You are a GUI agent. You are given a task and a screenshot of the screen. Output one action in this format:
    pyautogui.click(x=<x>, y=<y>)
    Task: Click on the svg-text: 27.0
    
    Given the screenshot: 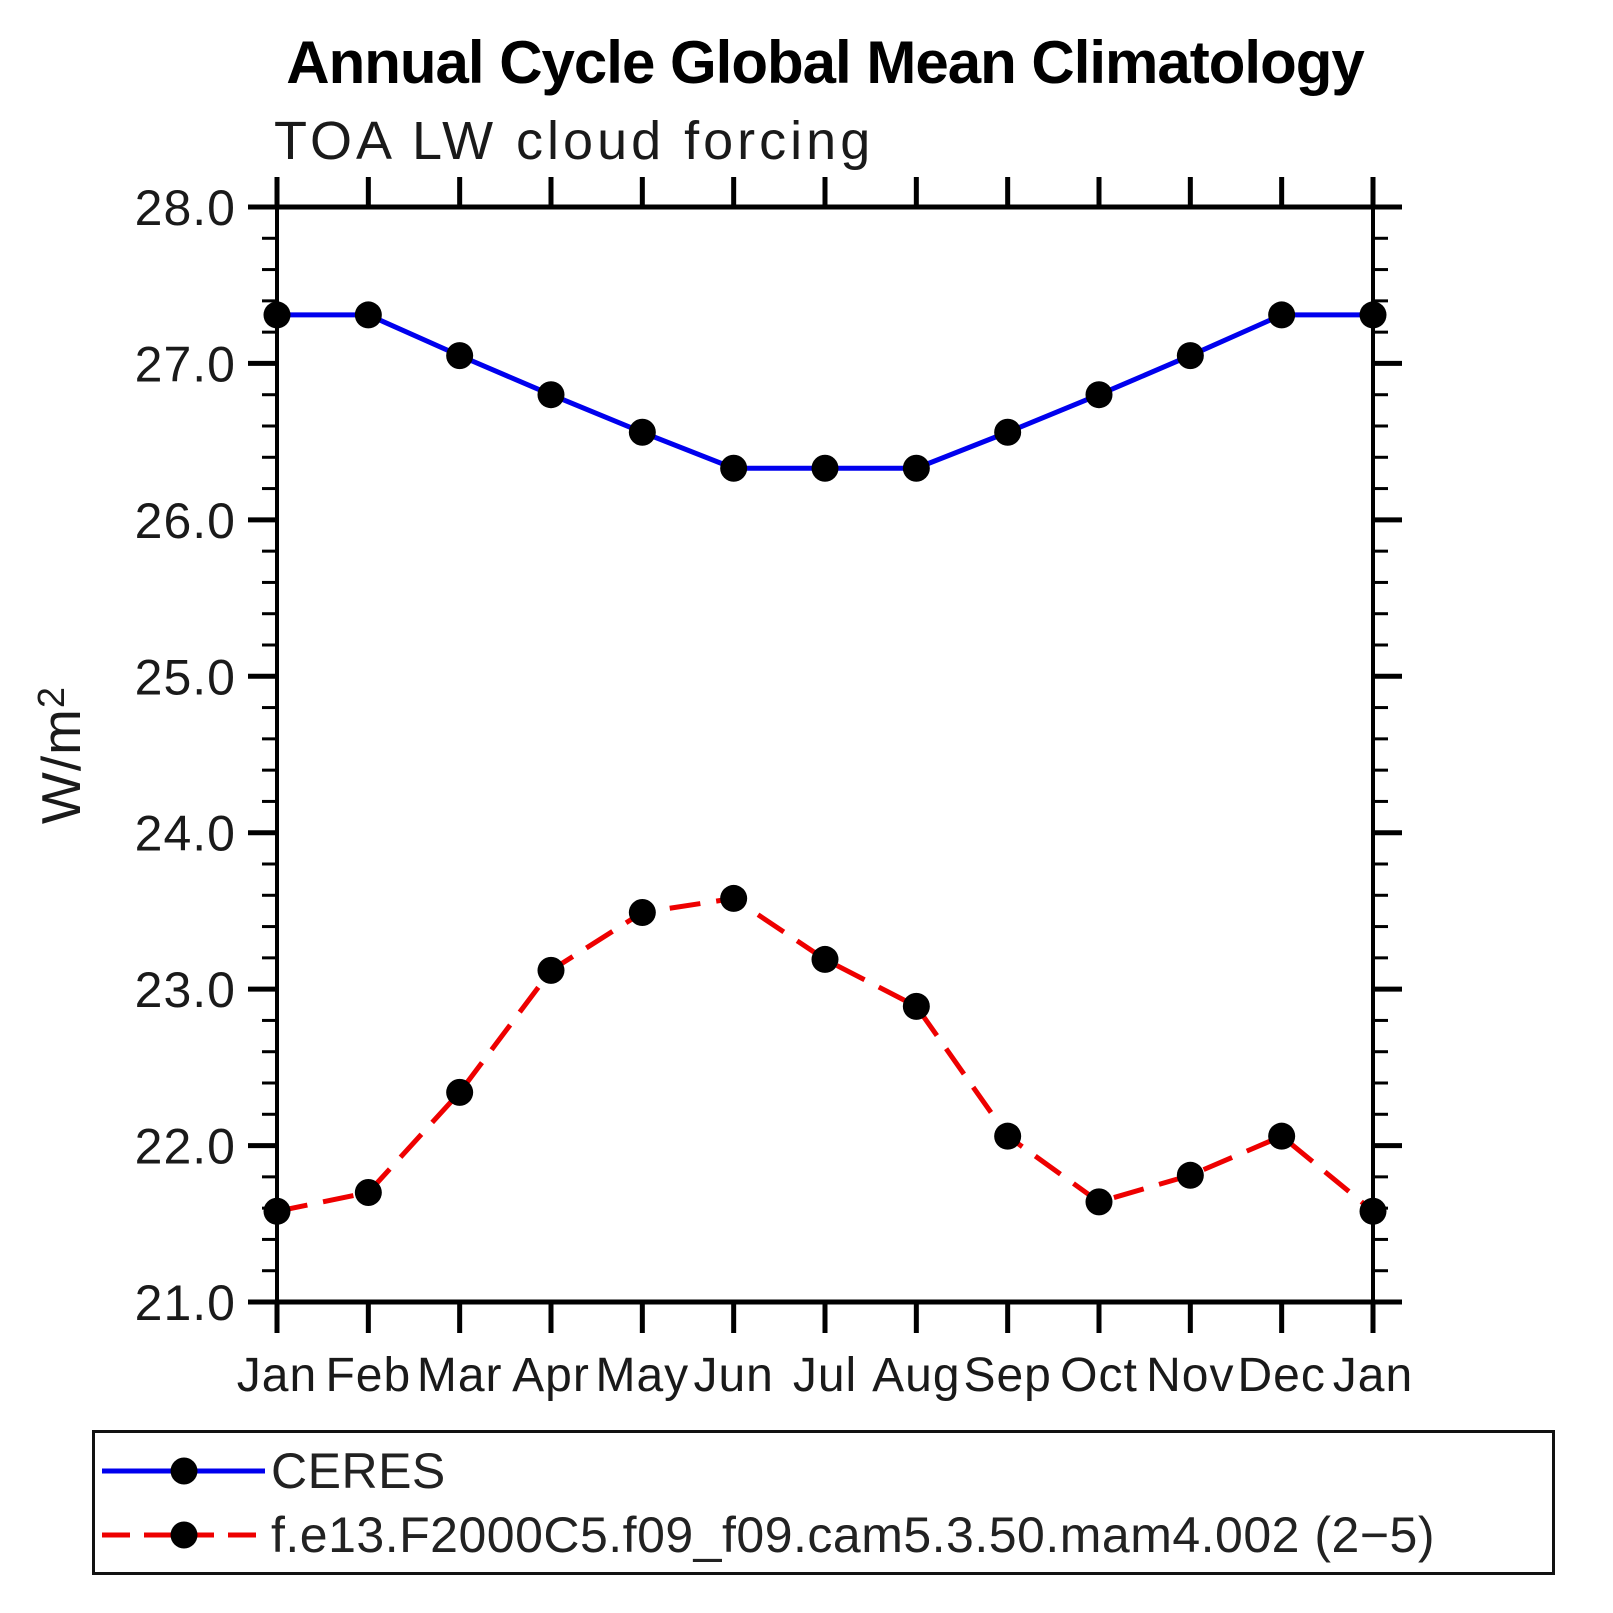 What is the action you would take?
    pyautogui.click(x=185, y=364)
    